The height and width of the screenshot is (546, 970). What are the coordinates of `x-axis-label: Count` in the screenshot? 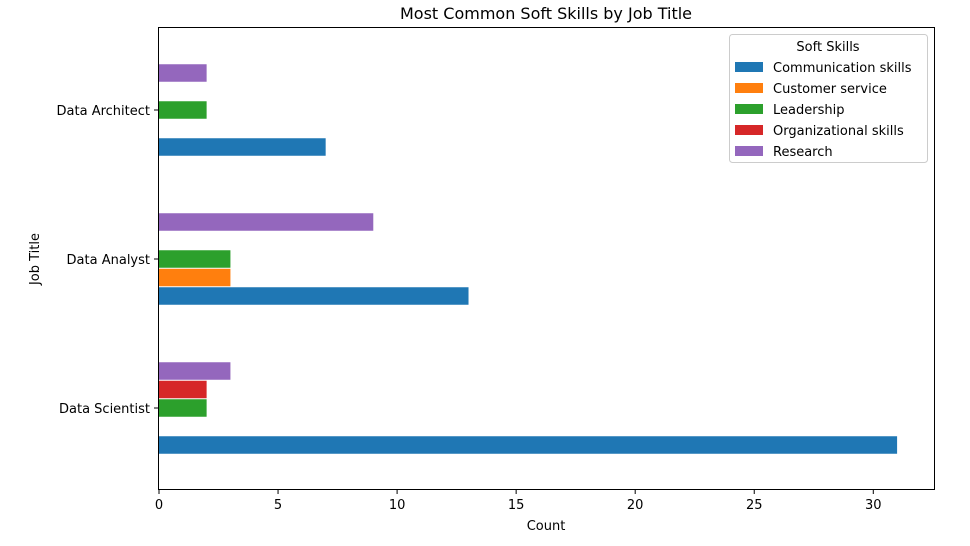 It's located at (546, 526).